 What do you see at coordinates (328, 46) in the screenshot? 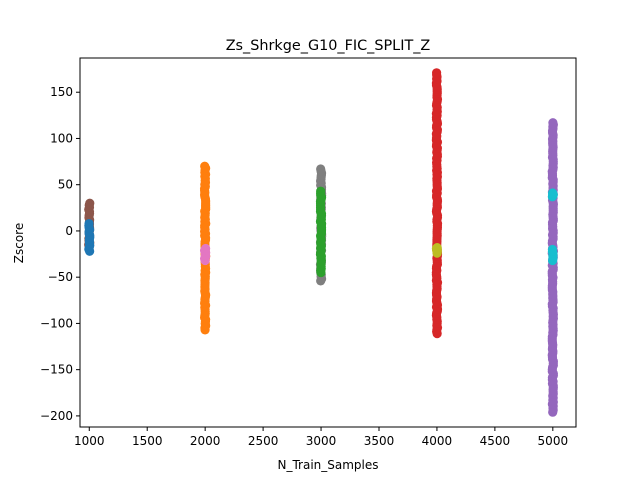
I see `chart-title: Zs_Shrkge_G10_FIC_SPLIT_Z` at bounding box center [328, 46].